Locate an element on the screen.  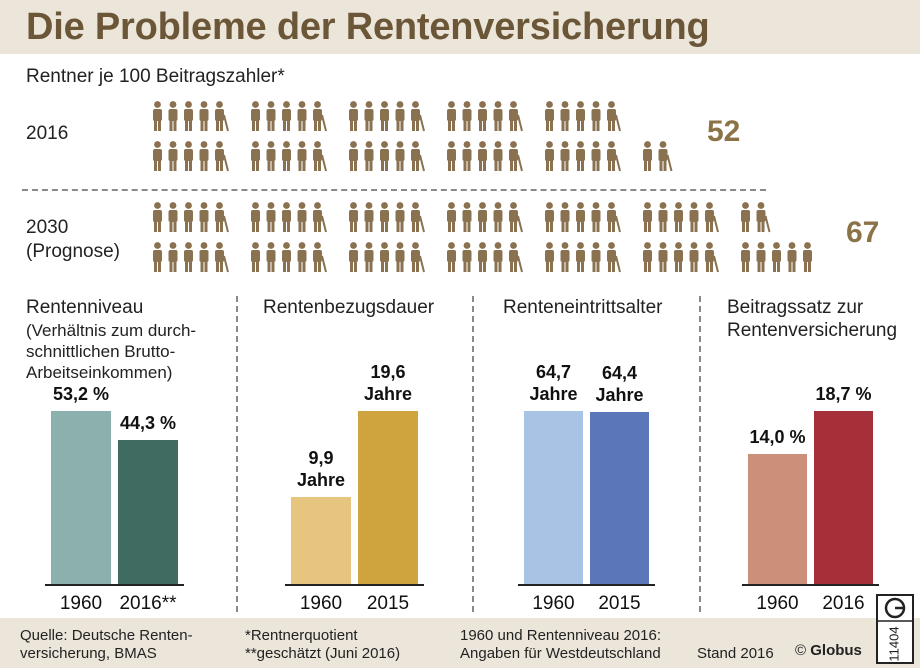
bar-value-label: 44,3 % is located at coordinates (148, 423).